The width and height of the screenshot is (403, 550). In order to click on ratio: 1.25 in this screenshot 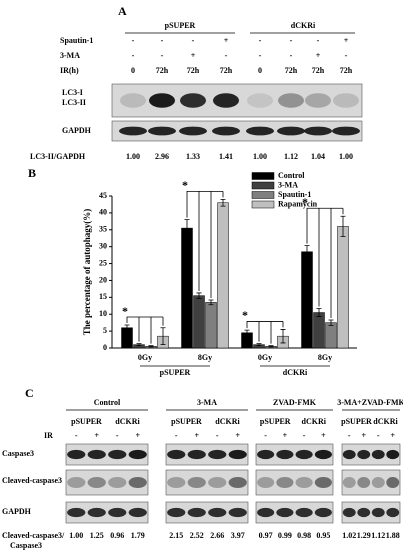, I will do `click(97, 535)`.